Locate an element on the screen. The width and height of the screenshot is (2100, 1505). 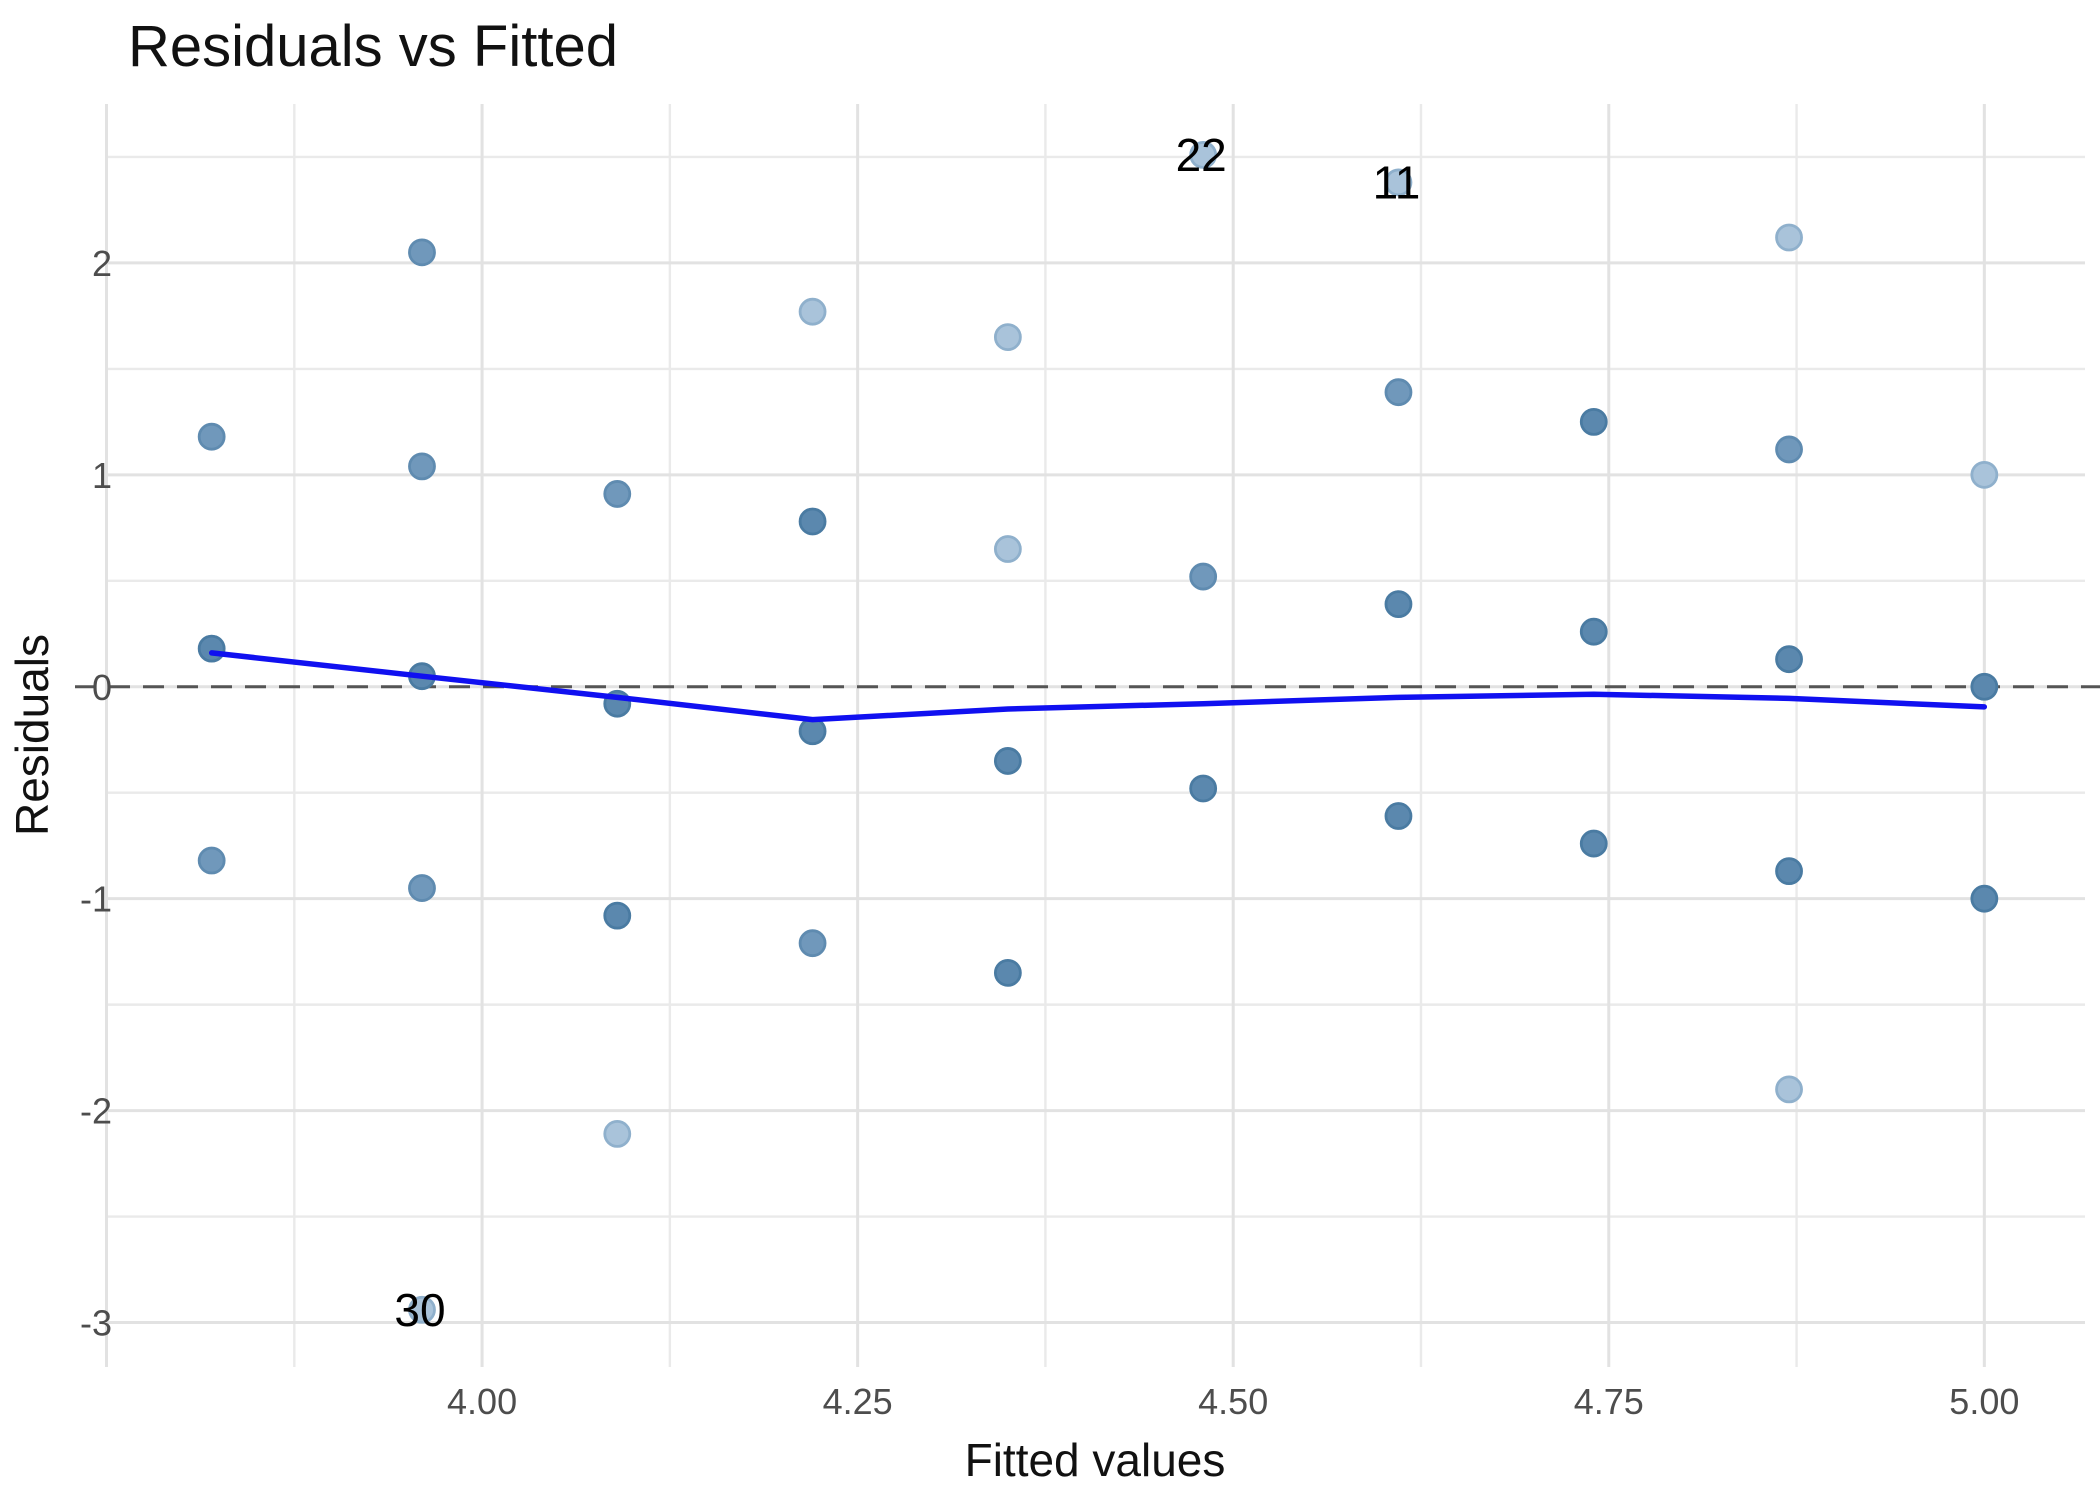
smooth-trend-line-group is located at coordinates (1098, 686).